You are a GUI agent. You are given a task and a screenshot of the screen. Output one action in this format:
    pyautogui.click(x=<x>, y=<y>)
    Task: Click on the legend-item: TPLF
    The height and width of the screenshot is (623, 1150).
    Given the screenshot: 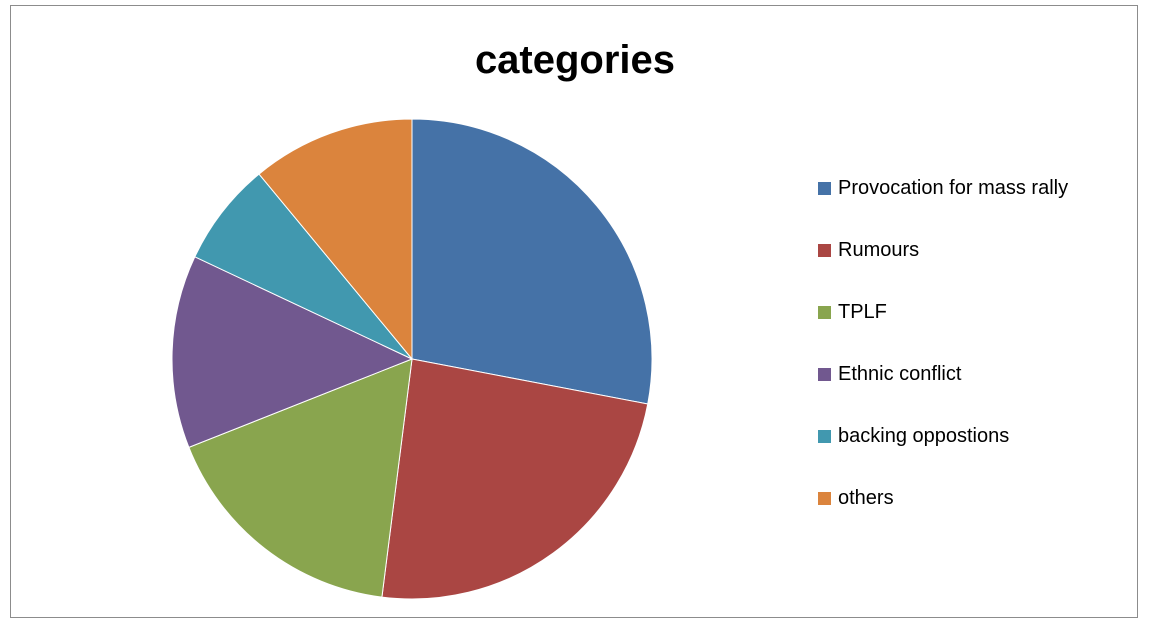 What is the action you would take?
    pyautogui.click(x=852, y=312)
    